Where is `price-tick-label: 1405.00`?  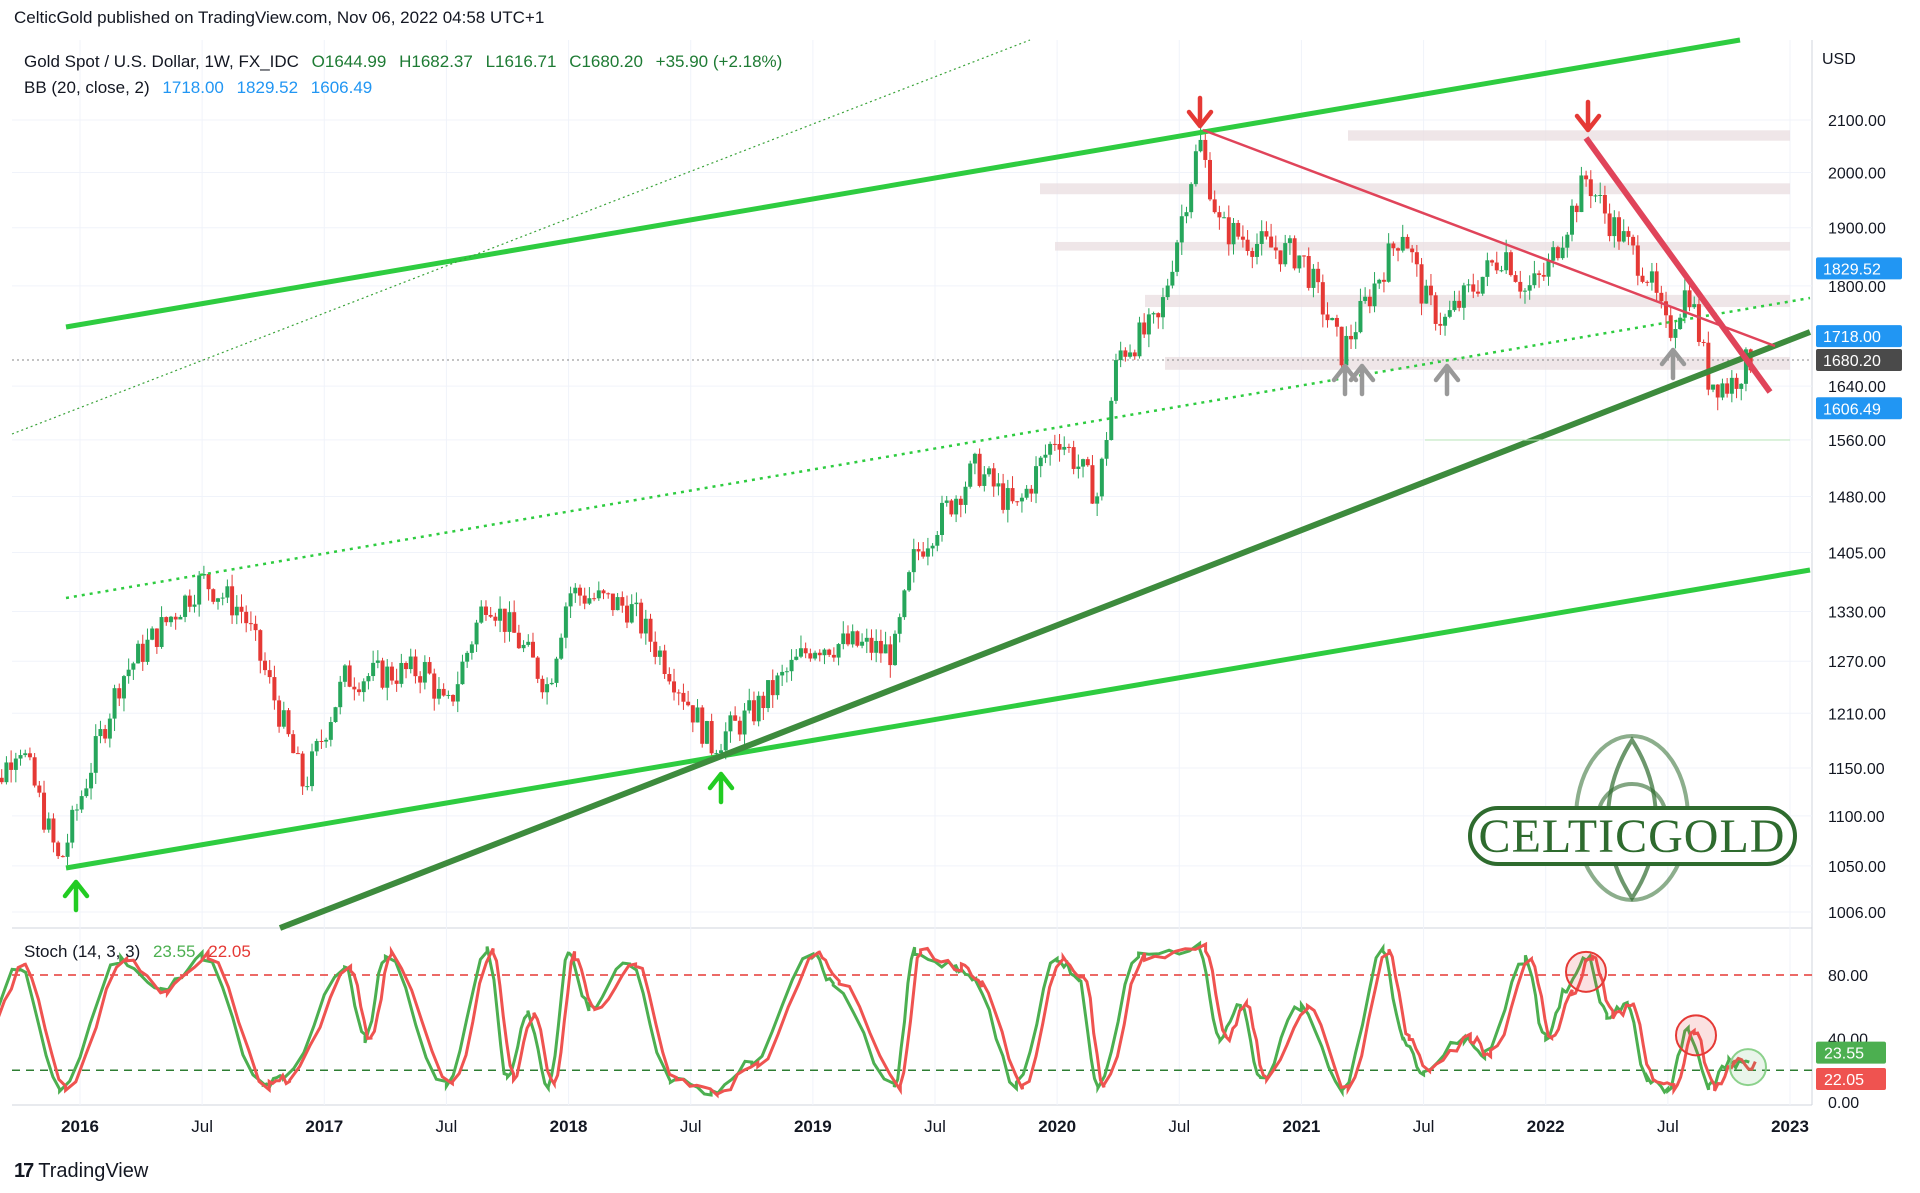 price-tick-label: 1405.00 is located at coordinates (1857, 554).